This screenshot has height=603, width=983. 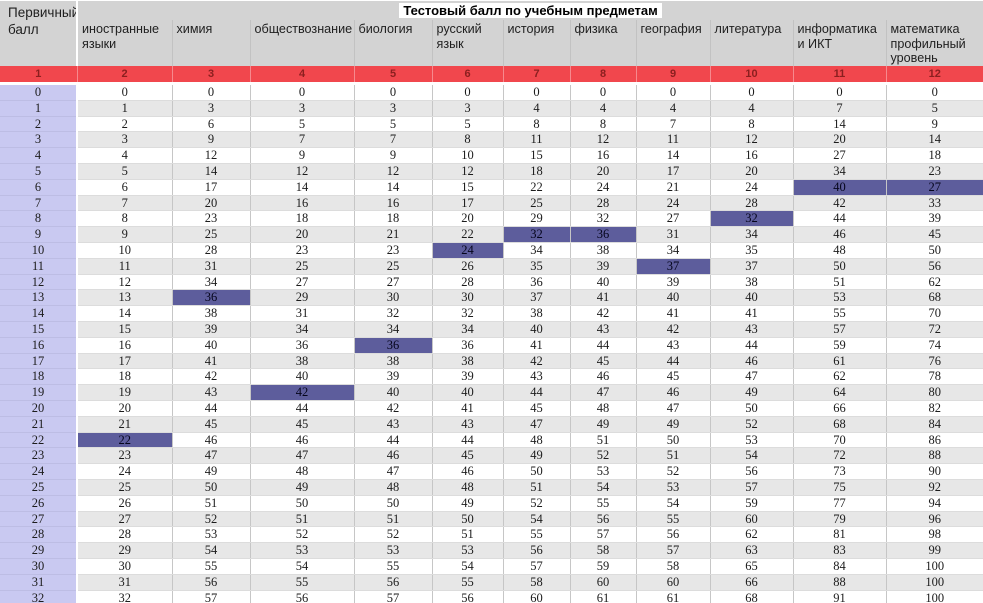 I want to click on table-row: 19 19 43 42 40 40 44 47 46 49 64 80, so click(x=491, y=392).